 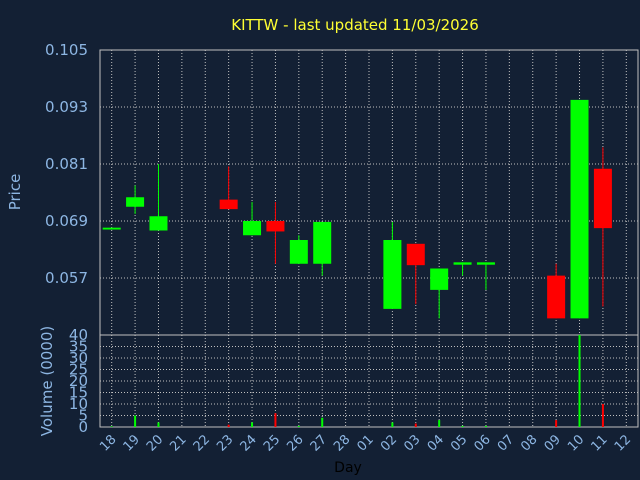 I want to click on price-y-tick-label: 0.057, so click(x=66, y=278).